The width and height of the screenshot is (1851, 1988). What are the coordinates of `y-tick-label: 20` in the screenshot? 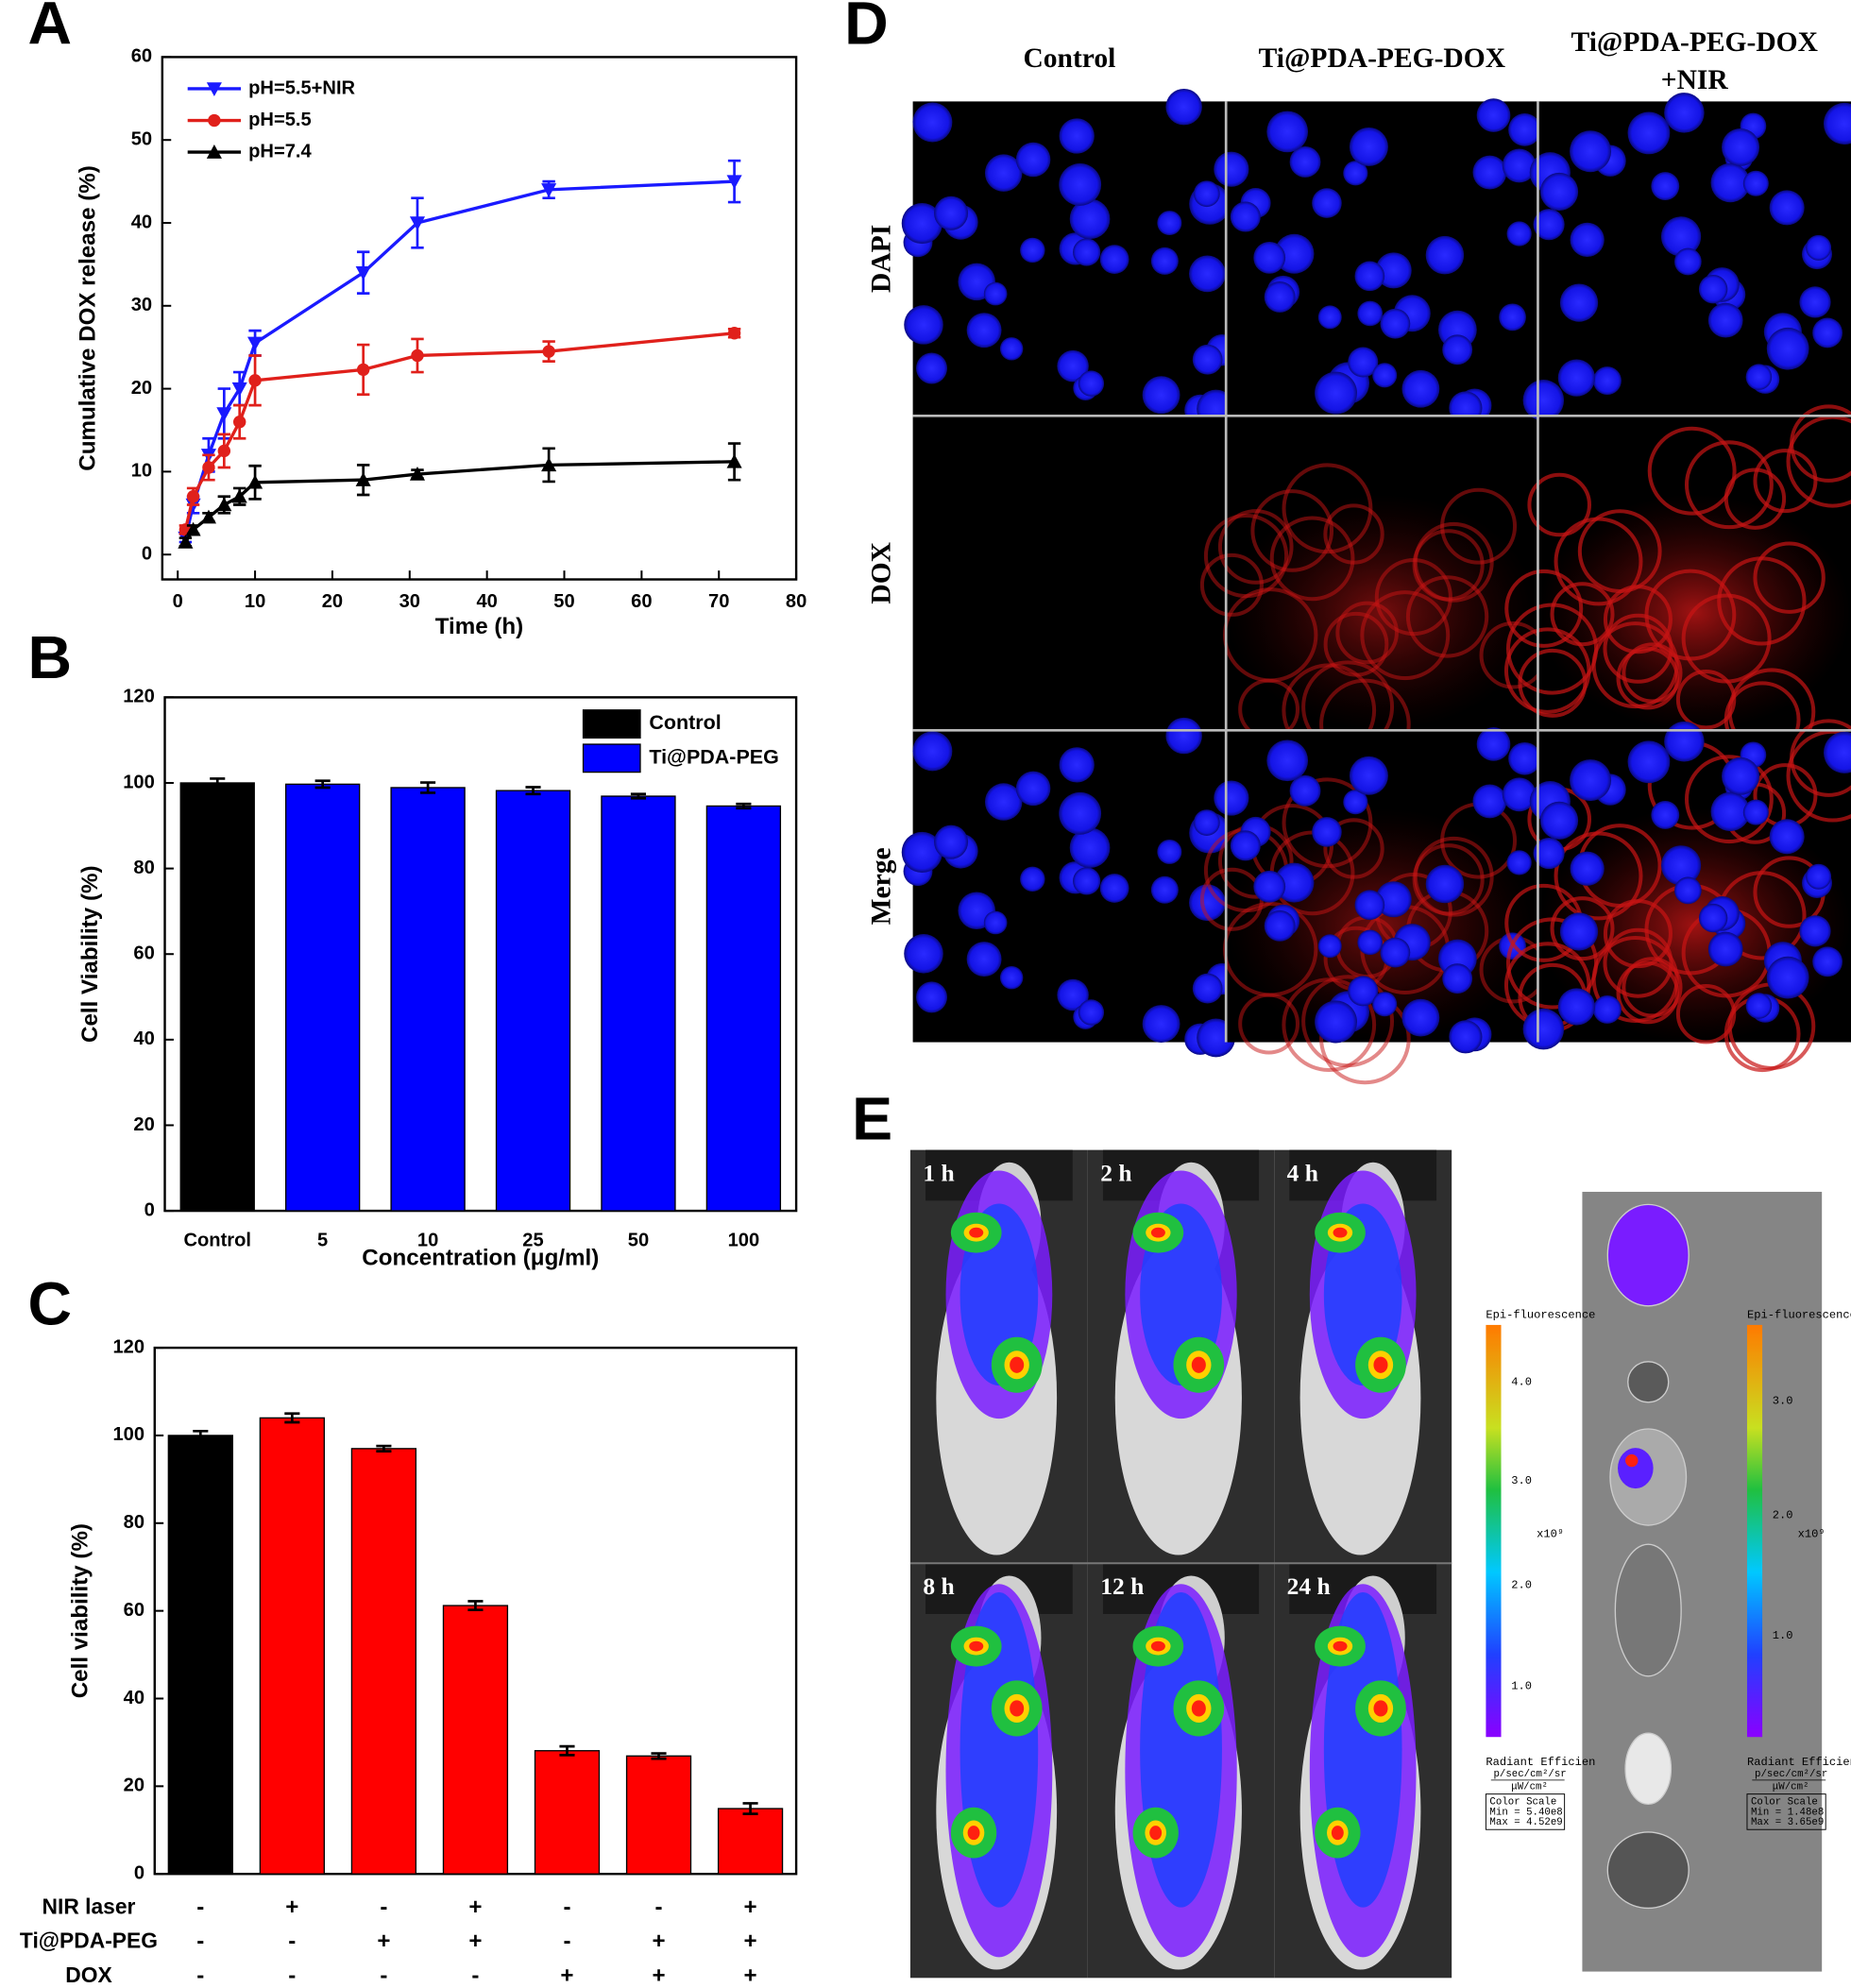 It's located at (142, 388).